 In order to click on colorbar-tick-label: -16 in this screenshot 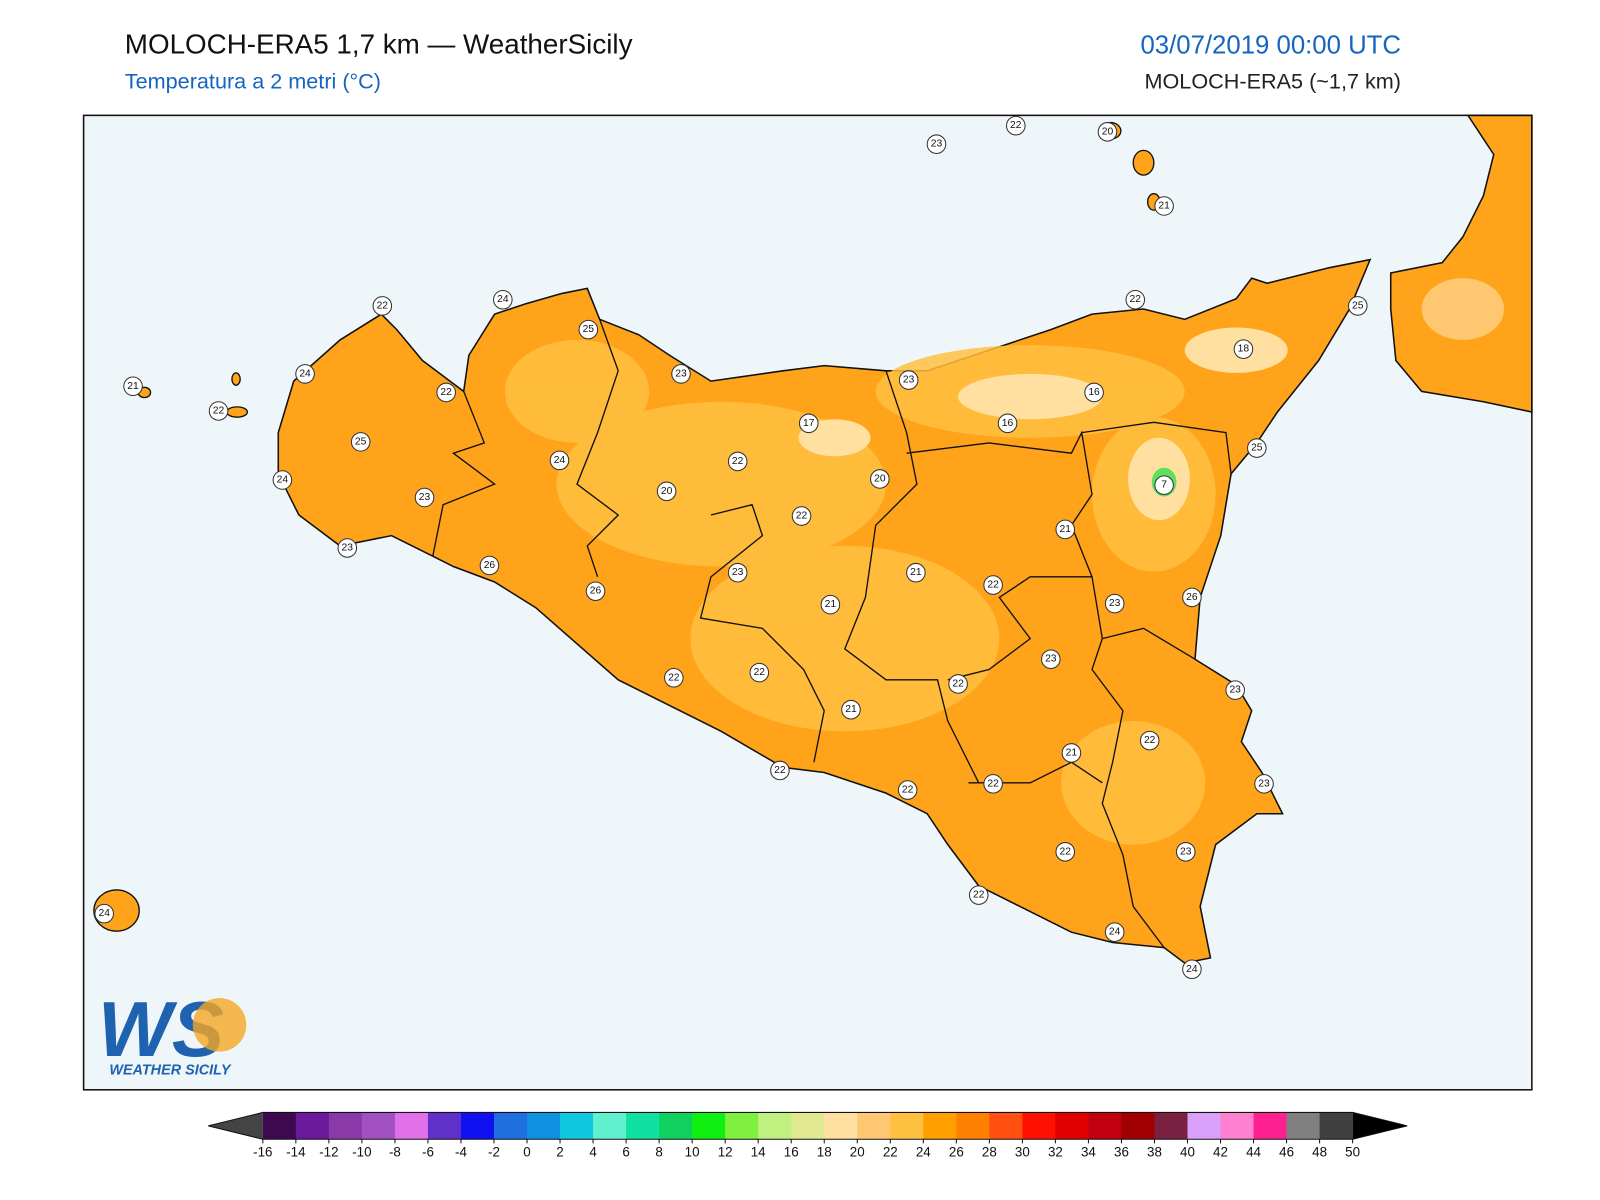, I will do `click(262, 1152)`.